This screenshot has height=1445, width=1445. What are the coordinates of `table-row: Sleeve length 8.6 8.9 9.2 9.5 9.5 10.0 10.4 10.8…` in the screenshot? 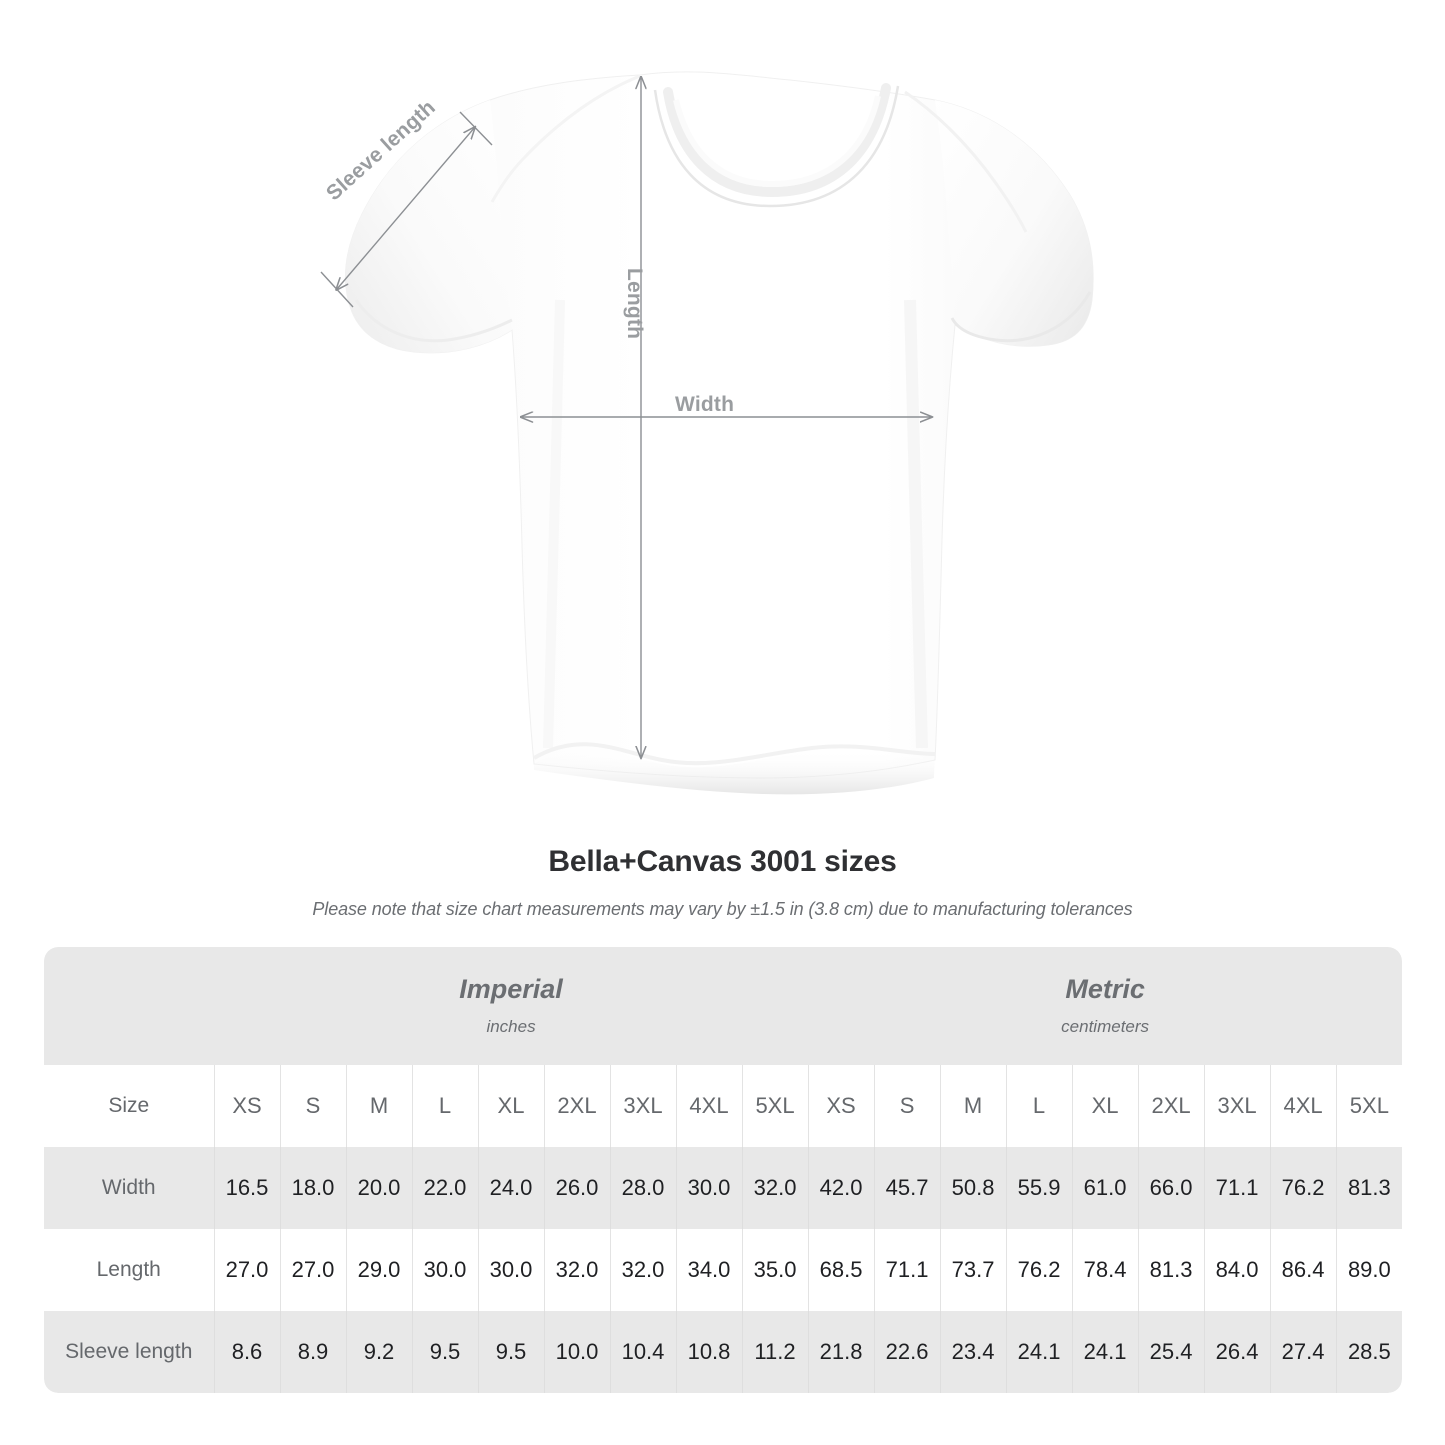 It's located at (723, 1352).